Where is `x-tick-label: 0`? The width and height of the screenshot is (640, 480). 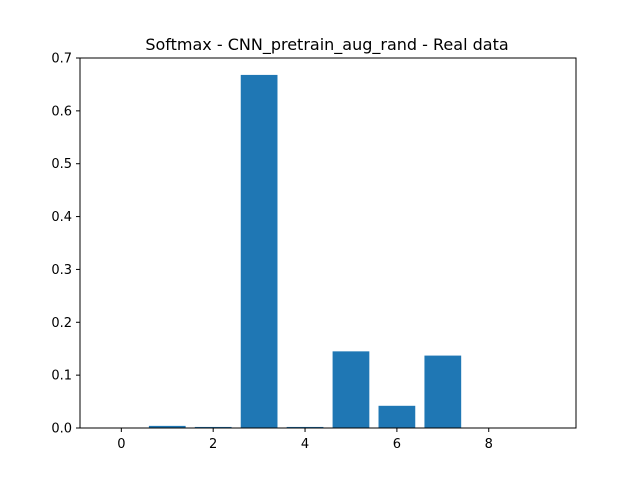
x-tick-label: 0 is located at coordinates (121, 444).